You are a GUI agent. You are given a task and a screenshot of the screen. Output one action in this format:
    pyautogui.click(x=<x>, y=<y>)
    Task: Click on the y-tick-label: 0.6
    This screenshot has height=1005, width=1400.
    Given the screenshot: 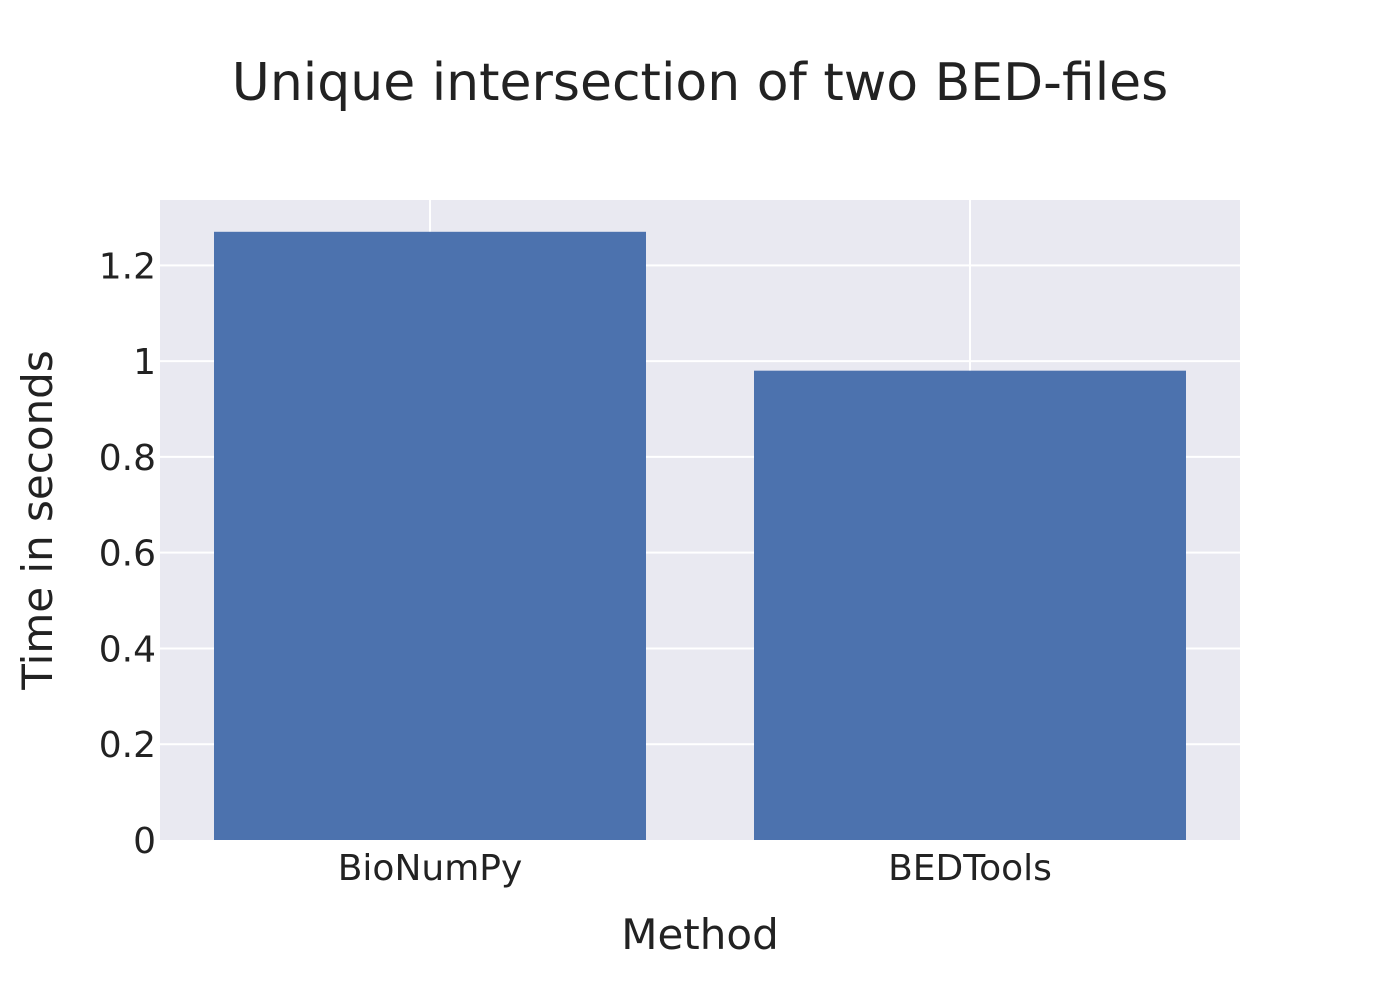 What is the action you would take?
    pyautogui.click(x=127, y=554)
    